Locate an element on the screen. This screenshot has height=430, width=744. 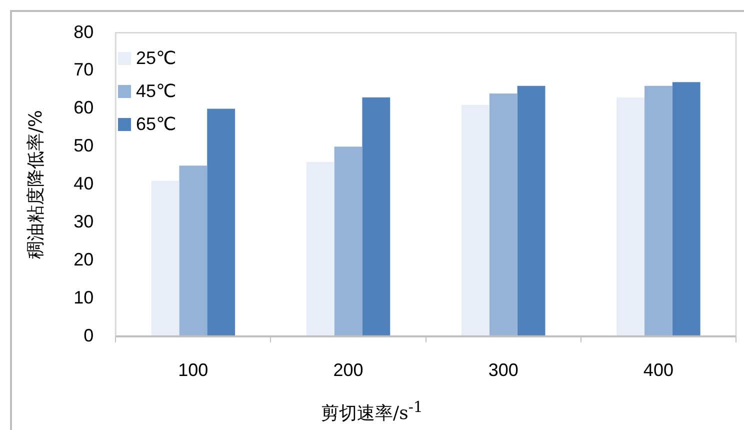
legend-label: 45℃ is located at coordinates (156, 91).